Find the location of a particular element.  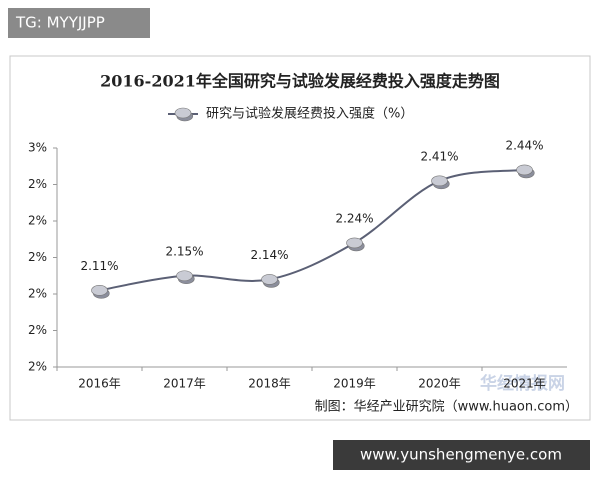

data-label: 2.44% is located at coordinates (524, 145).